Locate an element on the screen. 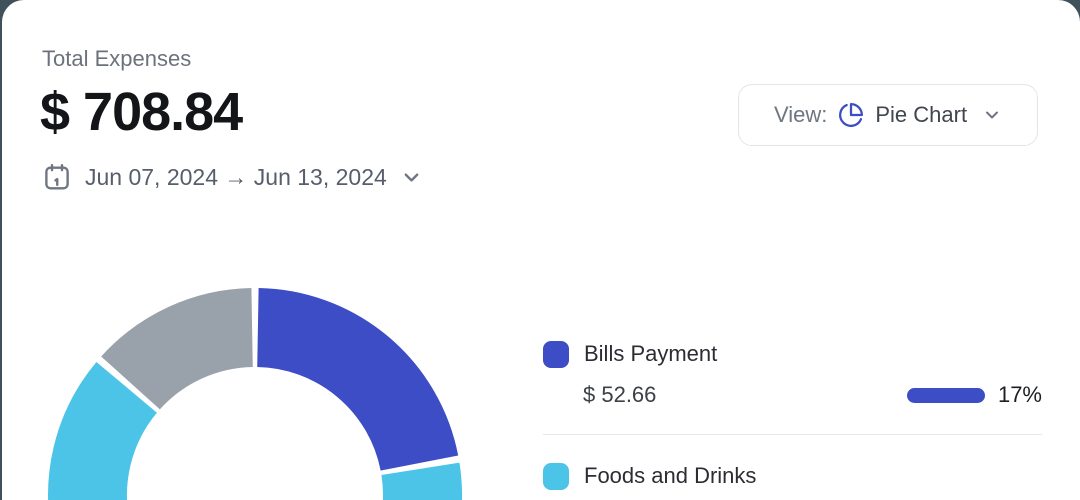 Image resolution: width=1080 pixels, height=500 pixels. donut-segment-foods-and-drinks is located at coordinates (255, 431).